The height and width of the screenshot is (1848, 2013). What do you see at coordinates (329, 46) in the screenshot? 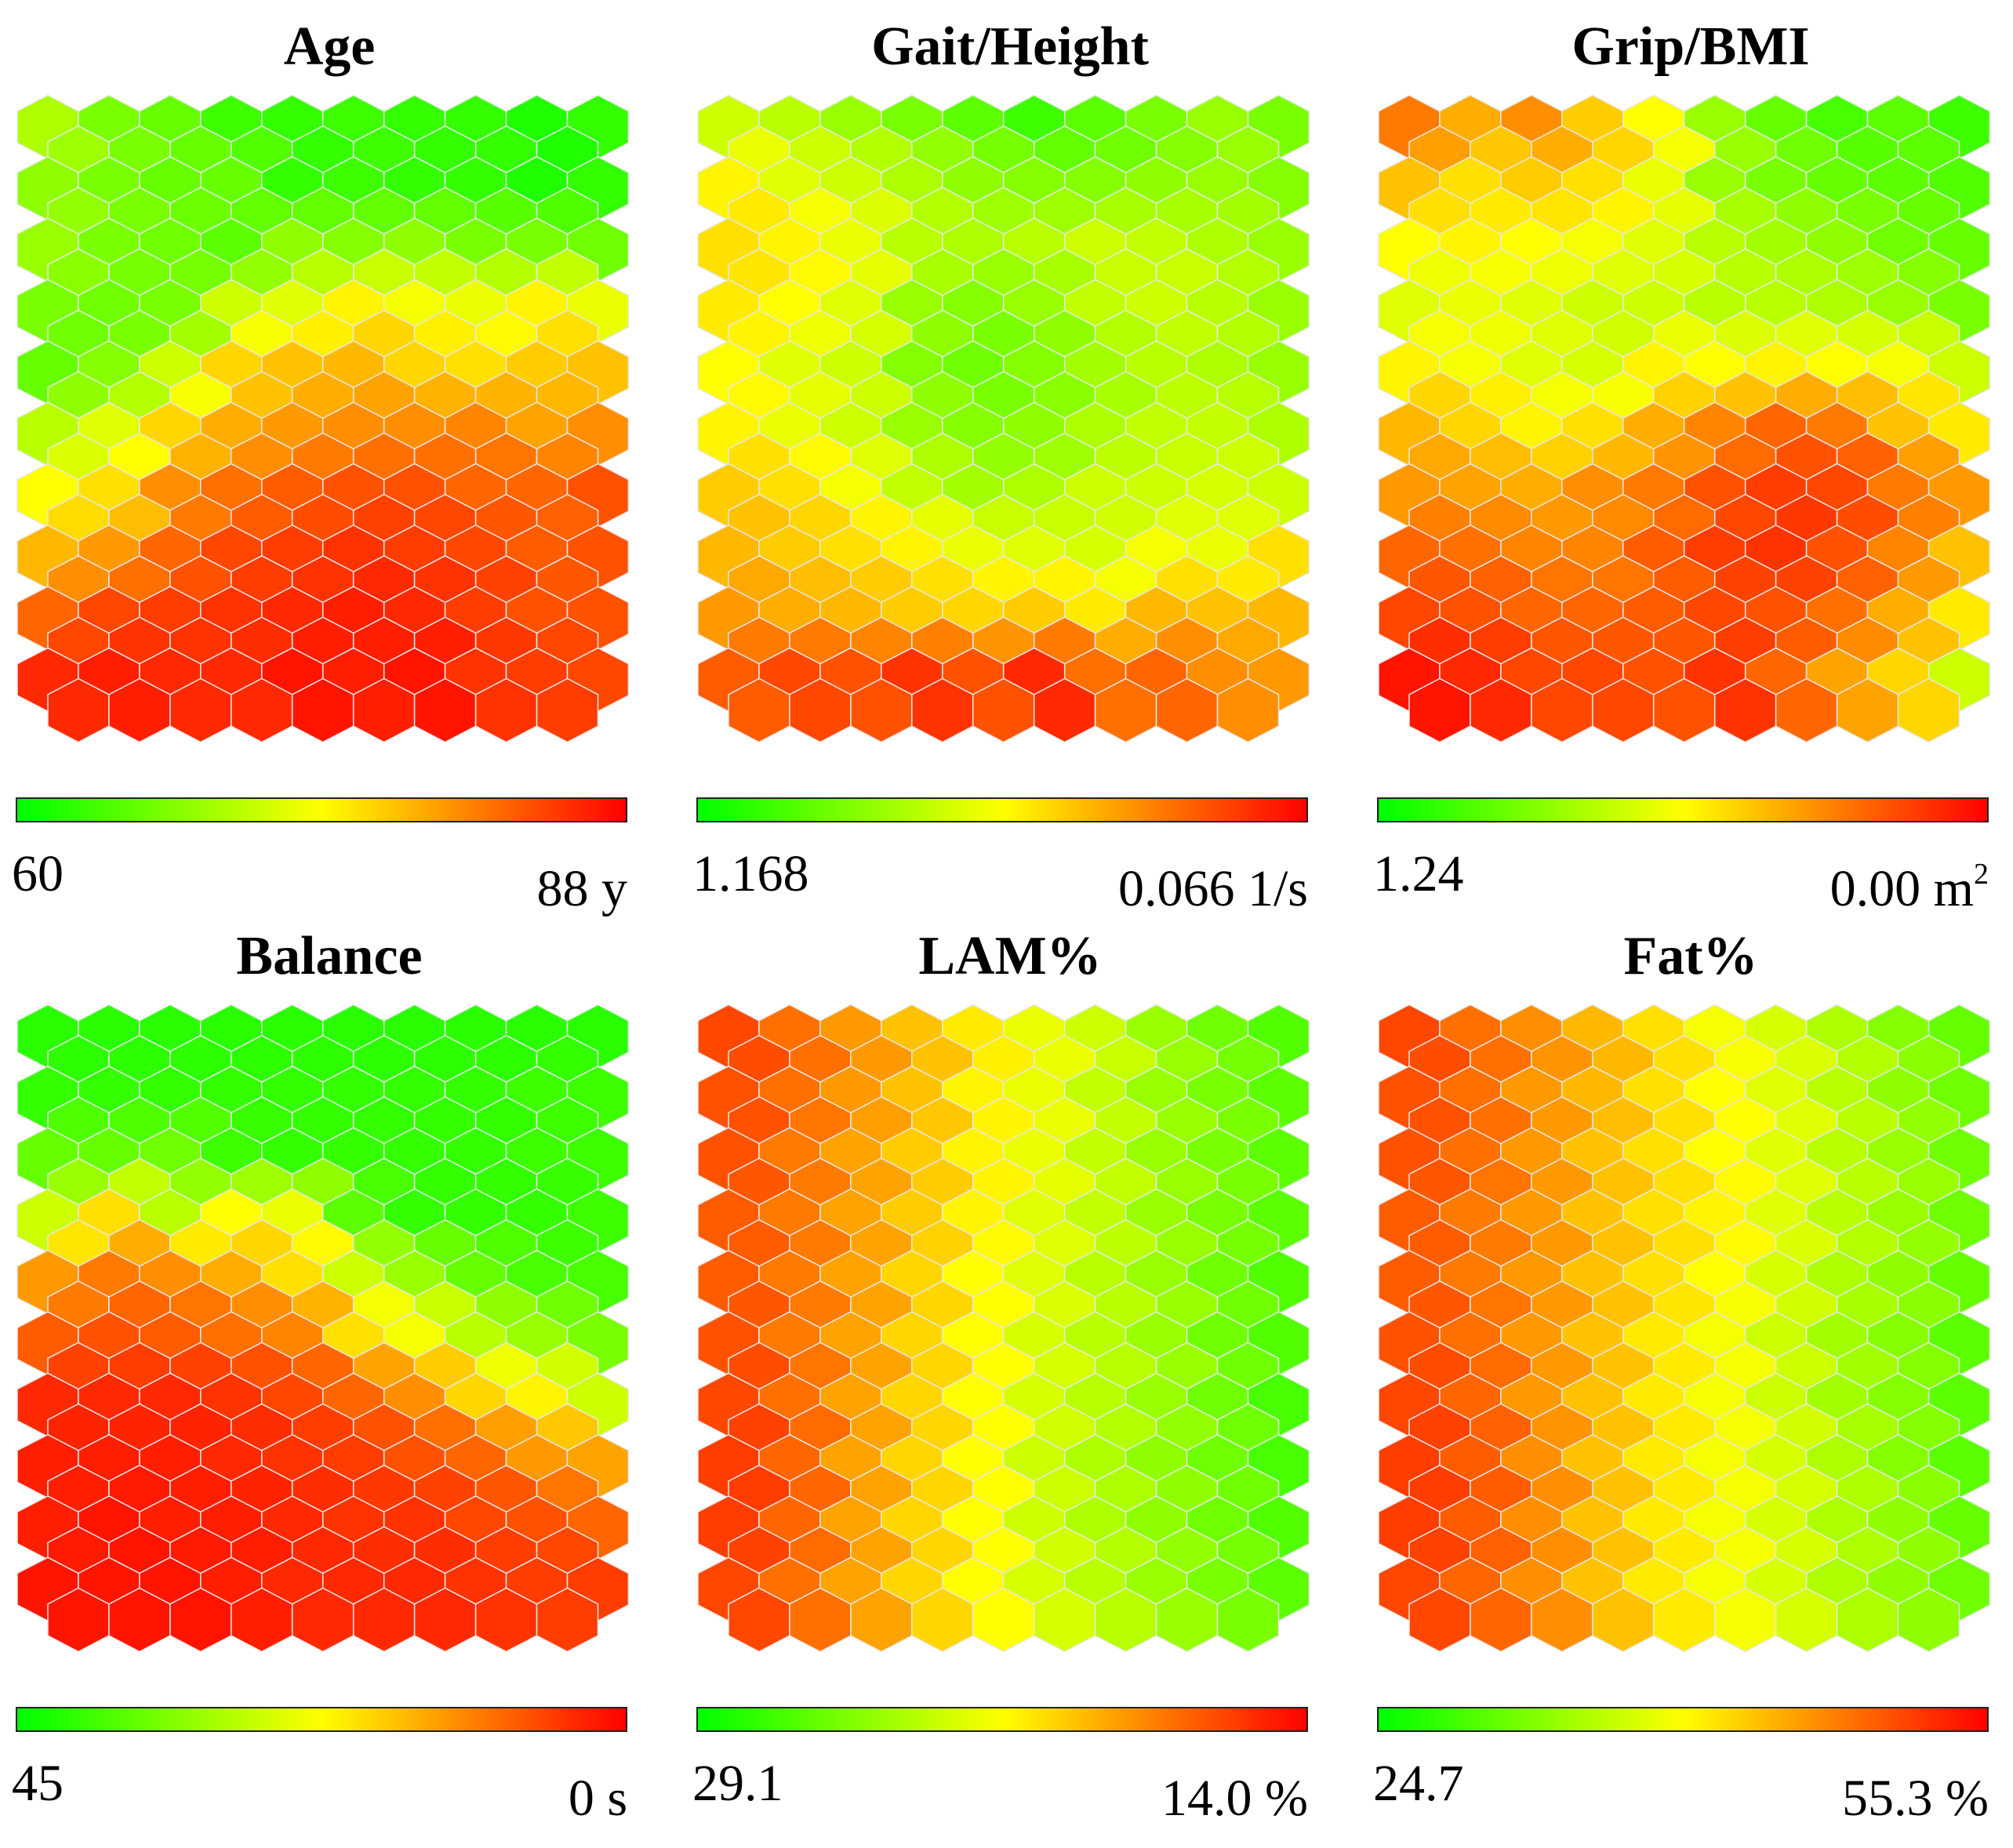
I see `panel-title: Age` at bounding box center [329, 46].